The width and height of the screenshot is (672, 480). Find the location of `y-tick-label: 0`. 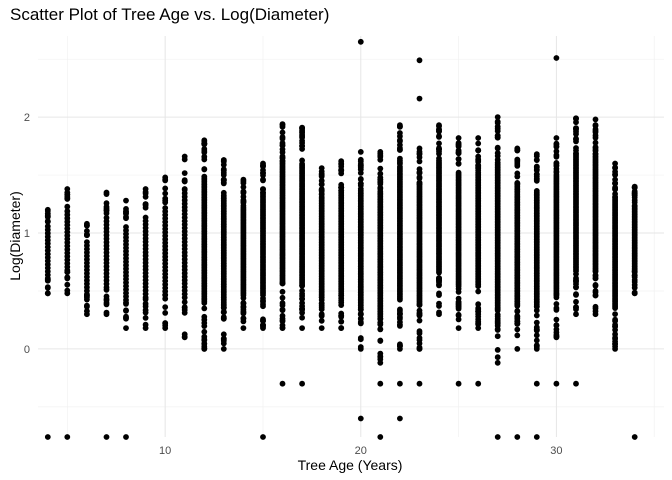

y-tick-label: 0 is located at coordinates (27, 350).